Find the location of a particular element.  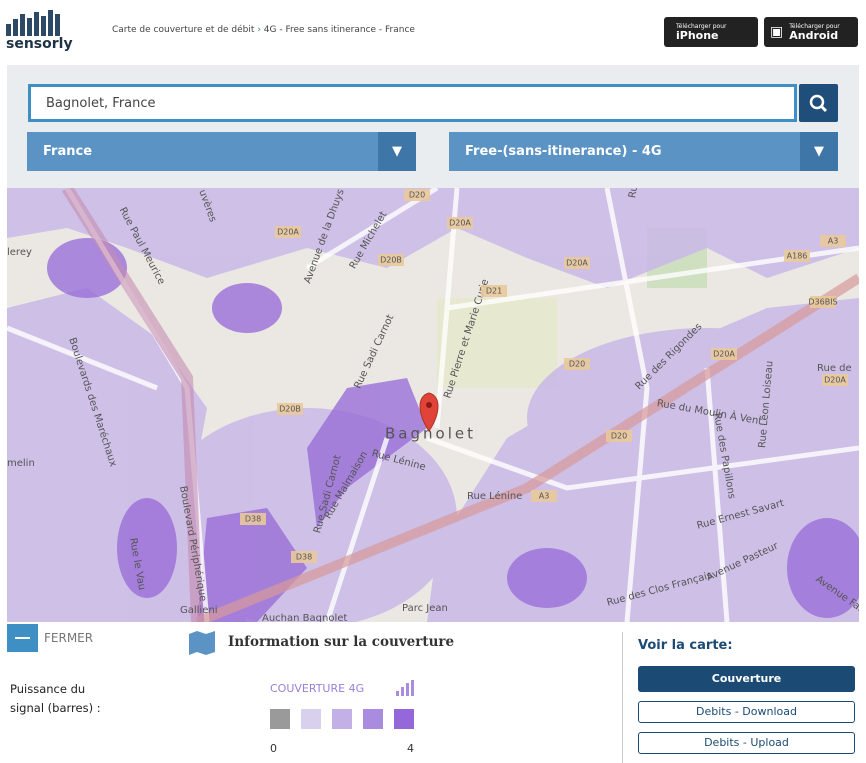

map-label: Parc Jean is located at coordinates (425, 608).